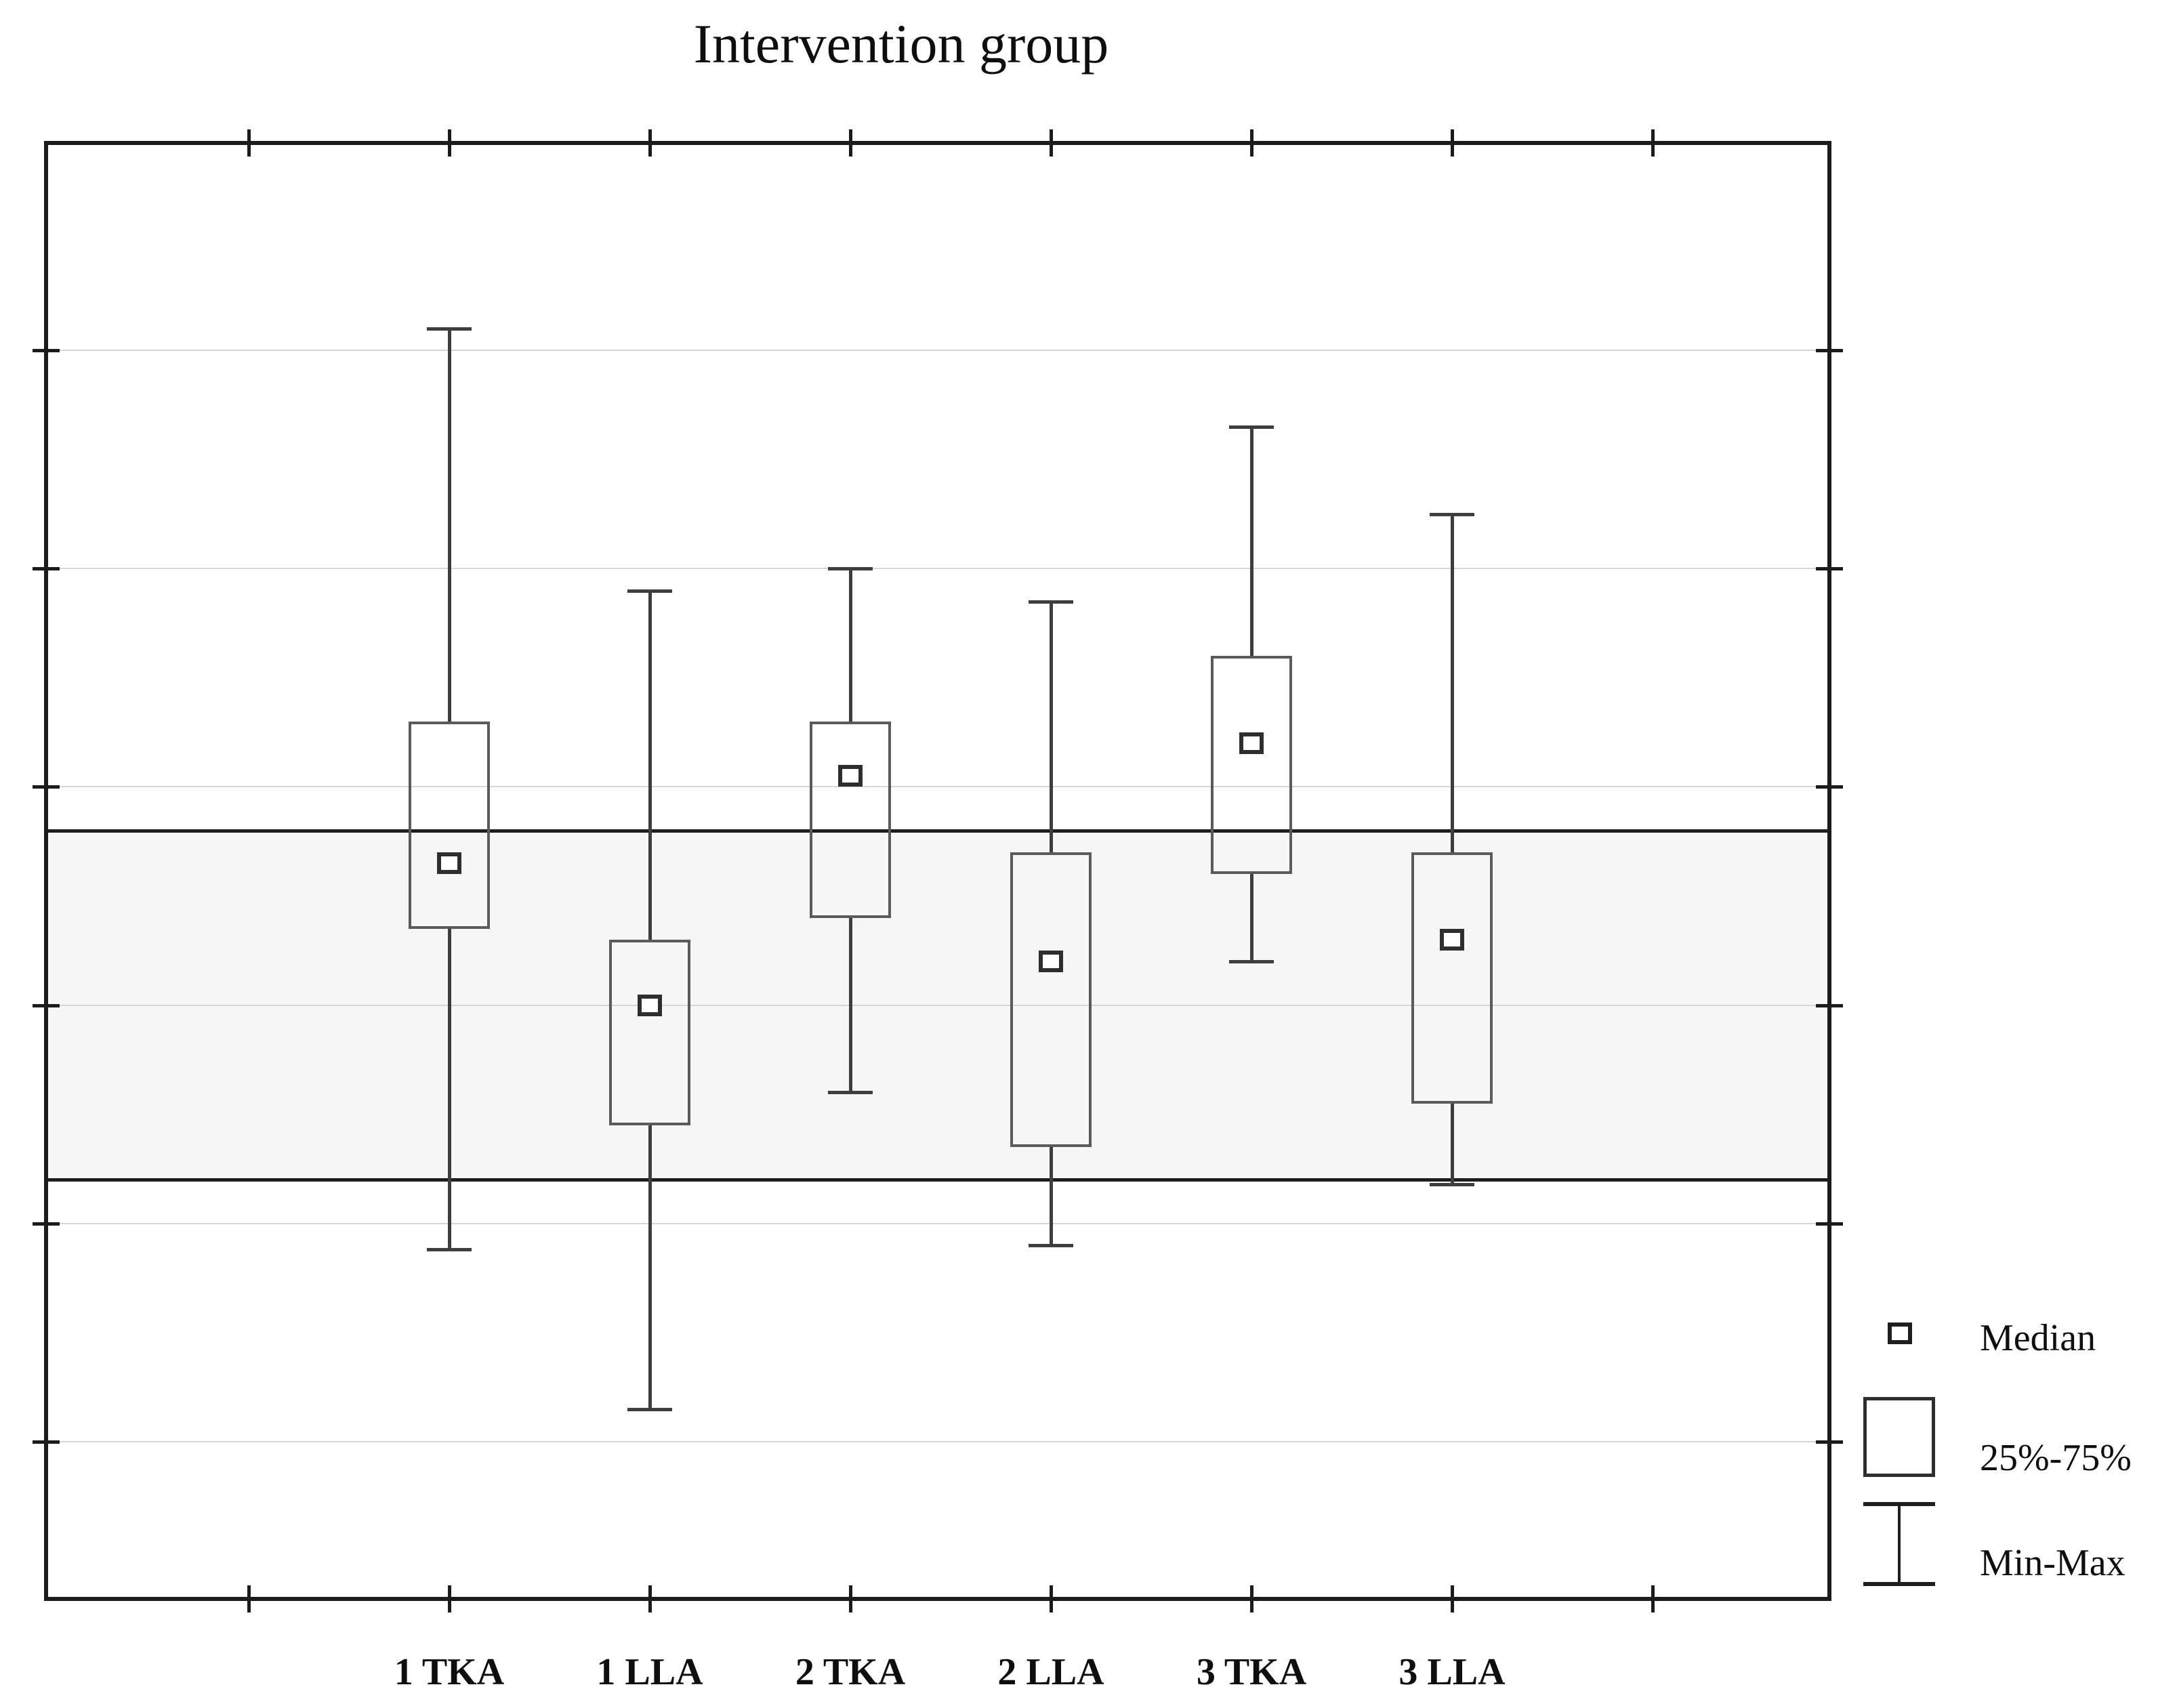 The height and width of the screenshot is (1708, 2177). Describe the element at coordinates (1452, 1672) in the screenshot. I see `x-axis-label: 3 LLA` at that location.